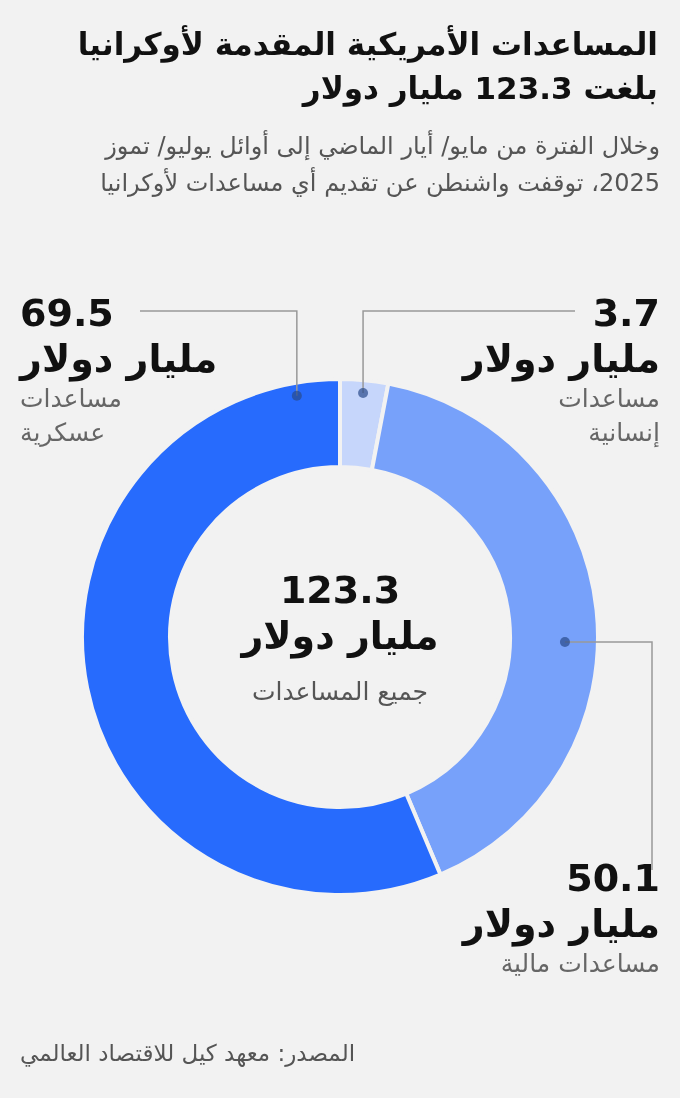 The height and width of the screenshot is (1098, 680). I want to click on text: المصدر: معهد كيل للاقتصاد العالمي, so click(188, 1053).